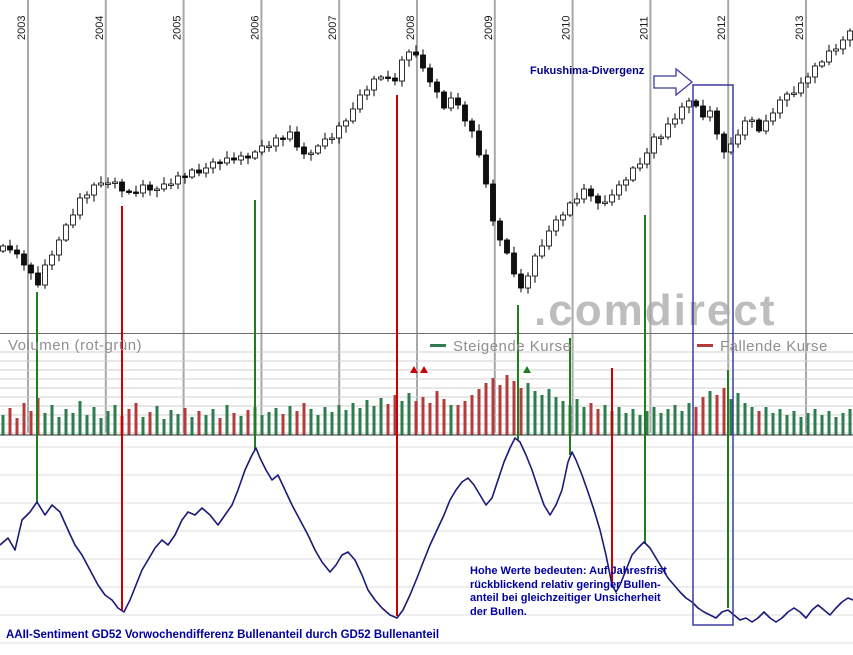  I want to click on year-tick-label: 2003, so click(22, 28).